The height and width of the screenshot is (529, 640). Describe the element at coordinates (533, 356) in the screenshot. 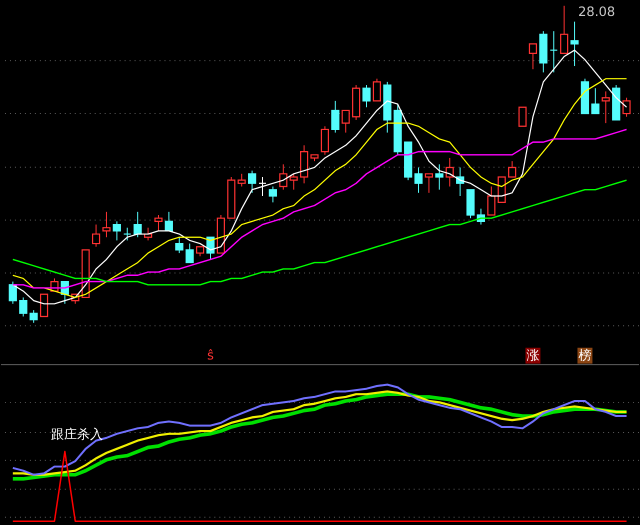

I see `text: 涨` at that location.